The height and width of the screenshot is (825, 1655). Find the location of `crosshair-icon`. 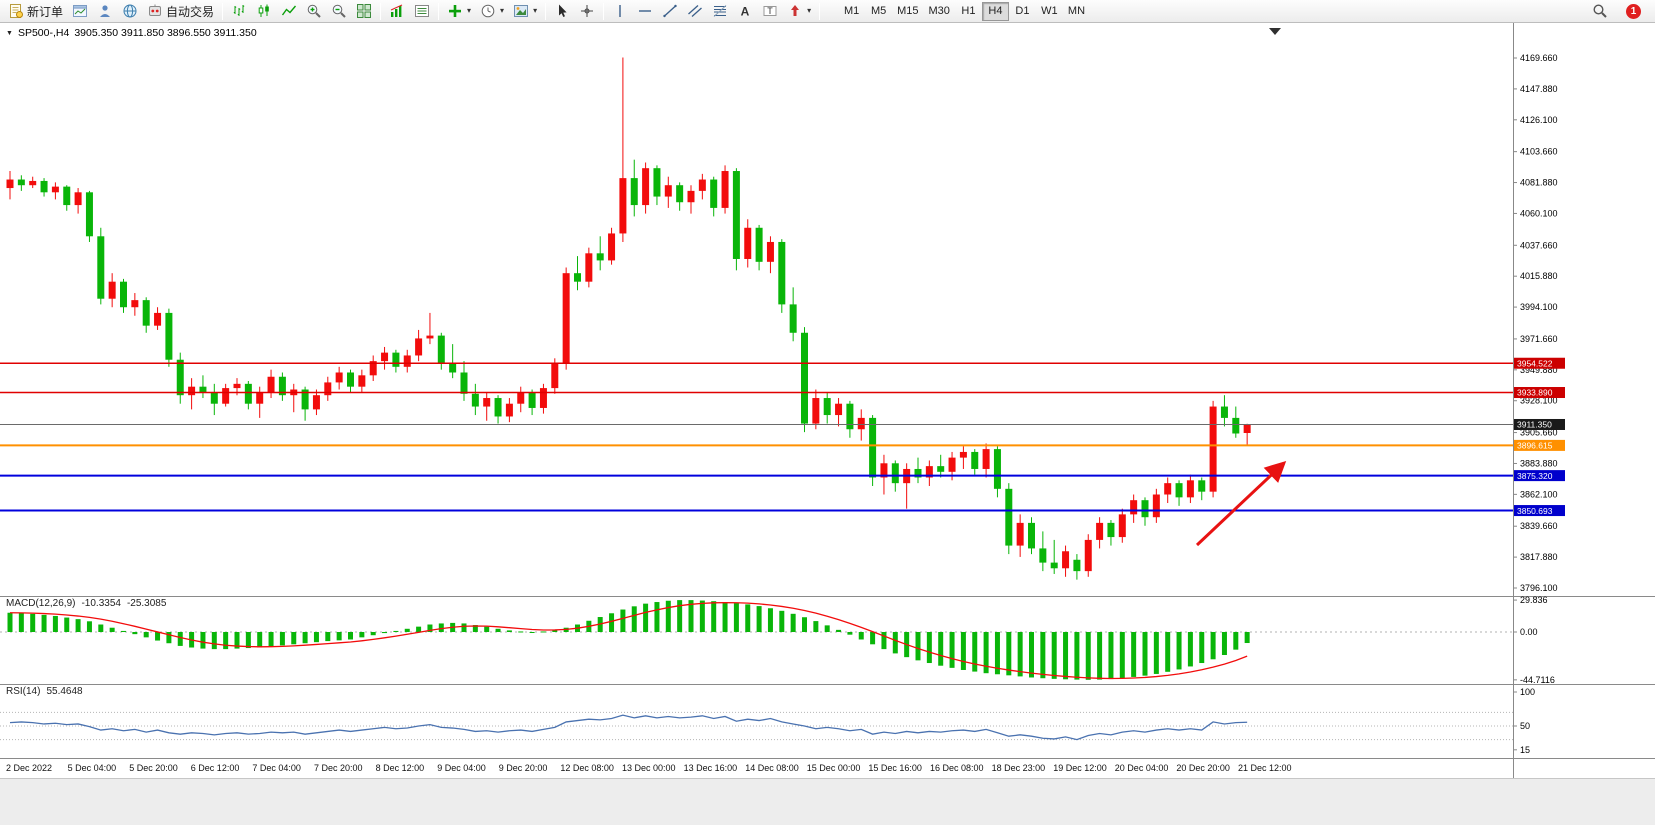

crosshair-icon is located at coordinates (587, 11).